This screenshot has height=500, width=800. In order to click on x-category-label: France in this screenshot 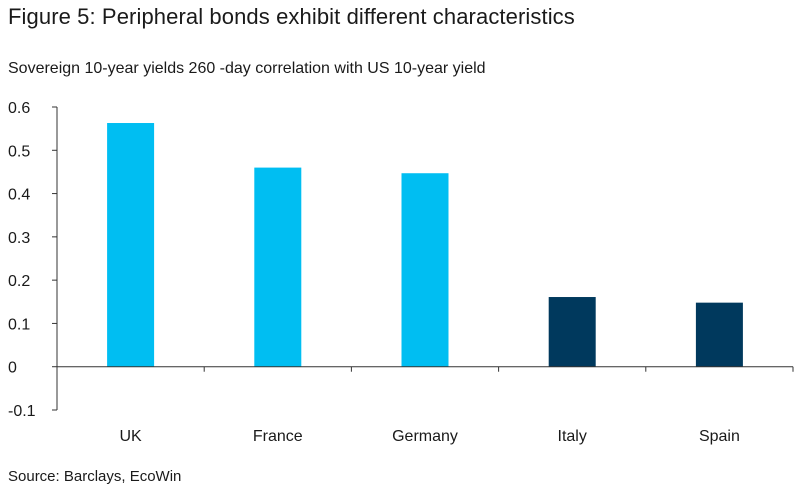, I will do `click(278, 436)`.